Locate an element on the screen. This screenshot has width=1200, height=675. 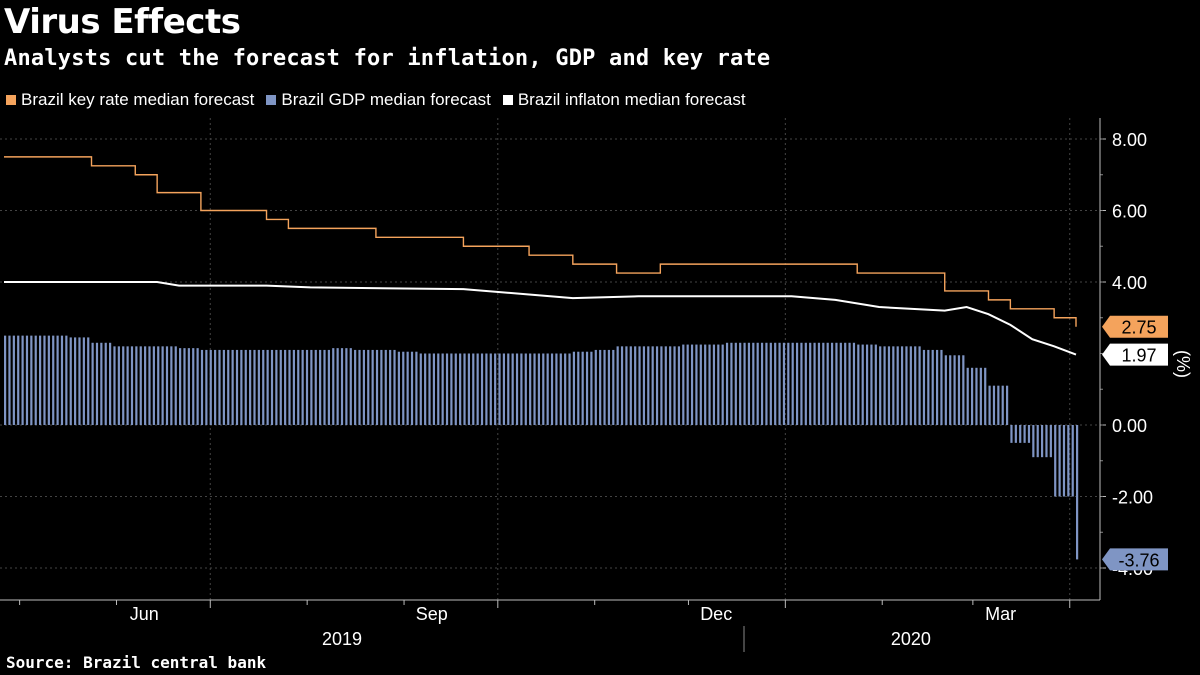
chart-title: Virus Effects is located at coordinates (122, 22).